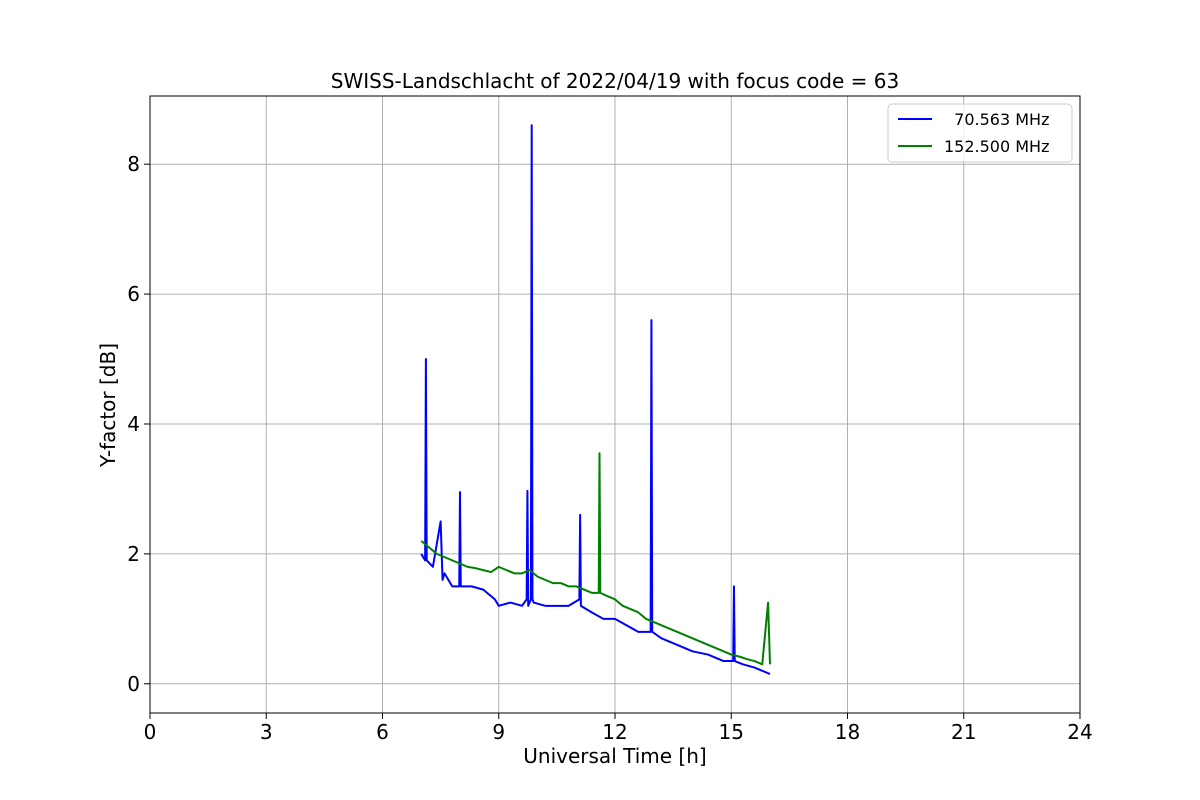 The image size is (1200, 800). What do you see at coordinates (595, 559) in the screenshot?
I see `series-line-152mhz` at bounding box center [595, 559].